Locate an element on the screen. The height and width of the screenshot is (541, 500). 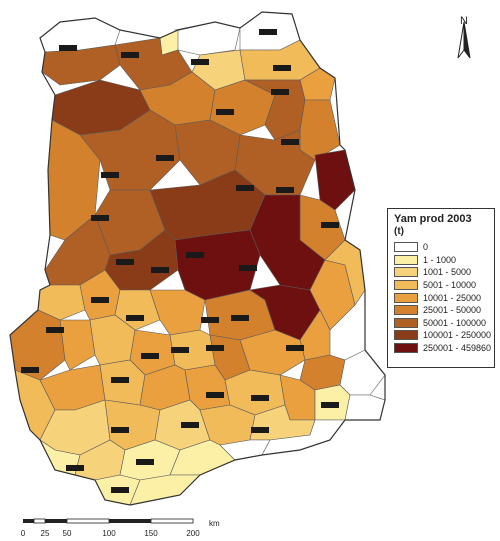
scale-tick: 150 is located at coordinates (151, 533).